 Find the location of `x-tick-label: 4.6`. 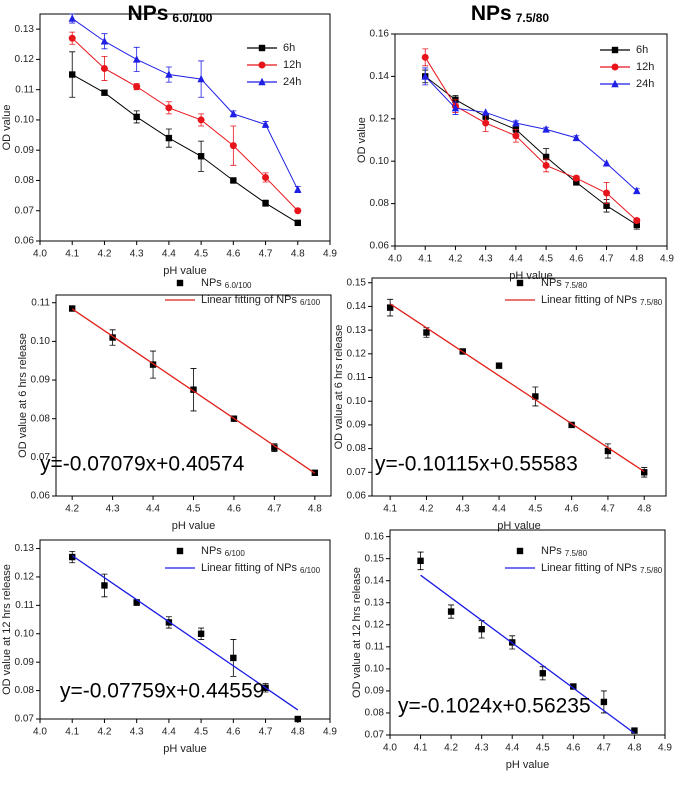

x-tick-label: 4.6 is located at coordinates (233, 254).